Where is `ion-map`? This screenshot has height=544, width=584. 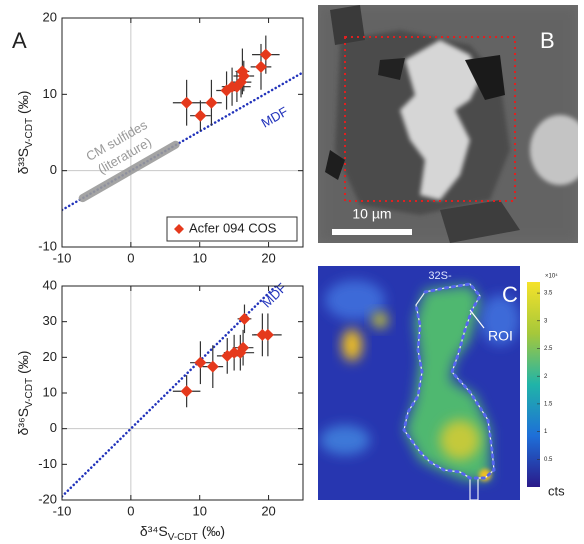 ion-map is located at coordinates (419, 383).